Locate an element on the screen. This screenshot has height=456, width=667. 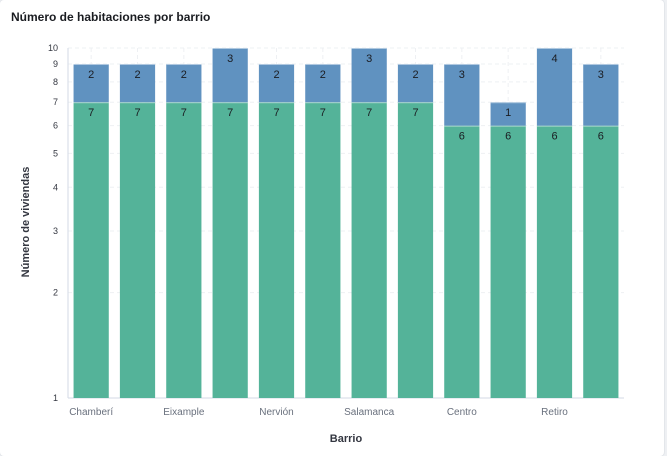
bar-value-label: 4 is located at coordinates (554, 59).